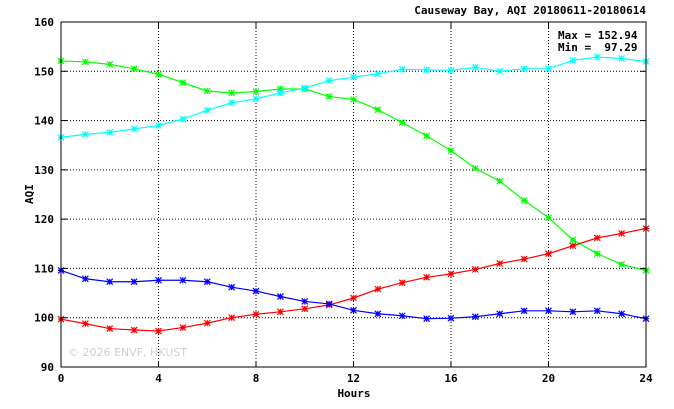 This screenshot has height=409, width=674. Describe the element at coordinates (44, 219) in the screenshot. I see `y-tick-label: 120` at that location.